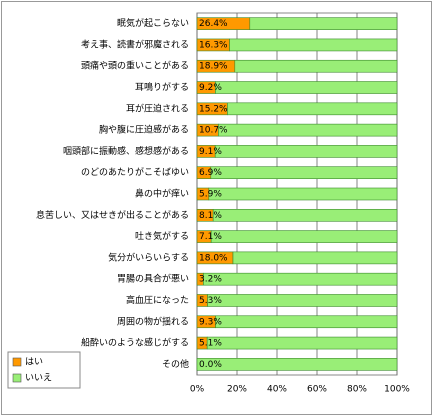  I want to click on x-tick-label: 40%, so click(277, 390).